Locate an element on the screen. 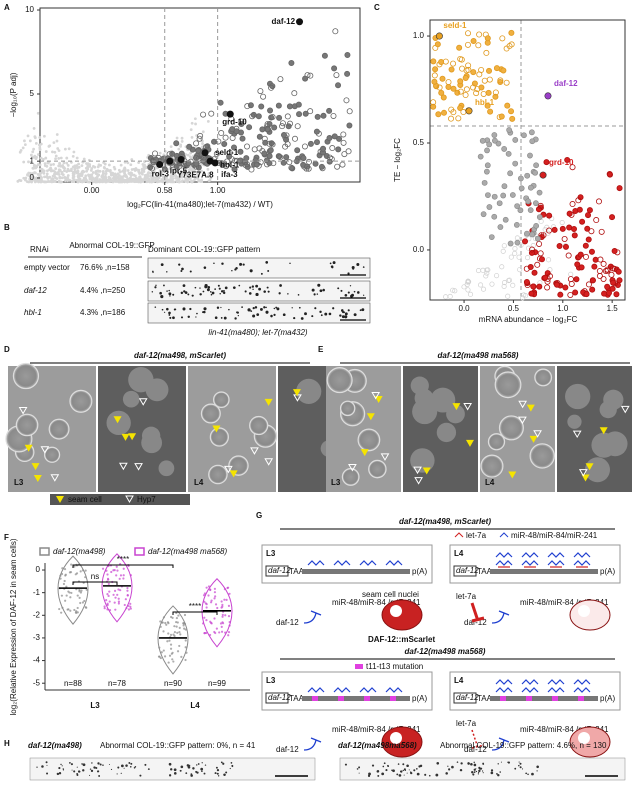 The height and width of the screenshot is (810, 638). significance: ns is located at coordinates (95, 576).